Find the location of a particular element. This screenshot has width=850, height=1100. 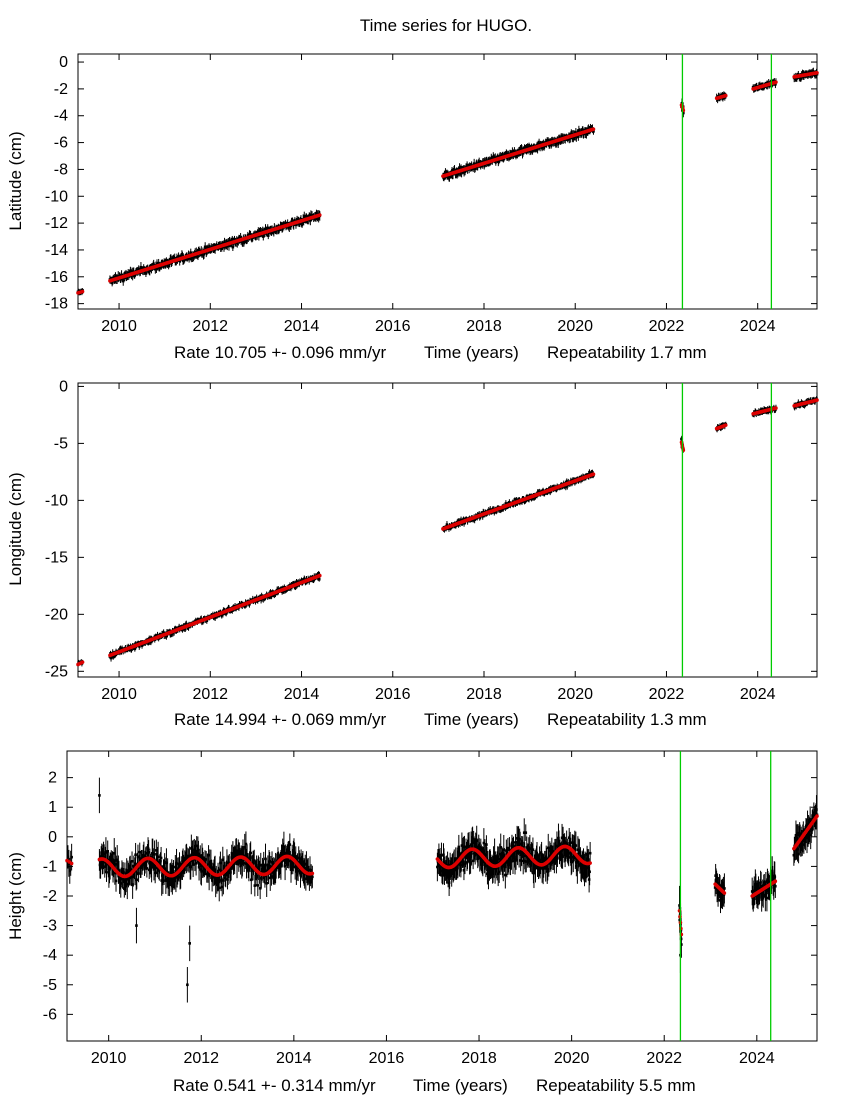

height-xtick-label: 2014 is located at coordinates (294, 1058).